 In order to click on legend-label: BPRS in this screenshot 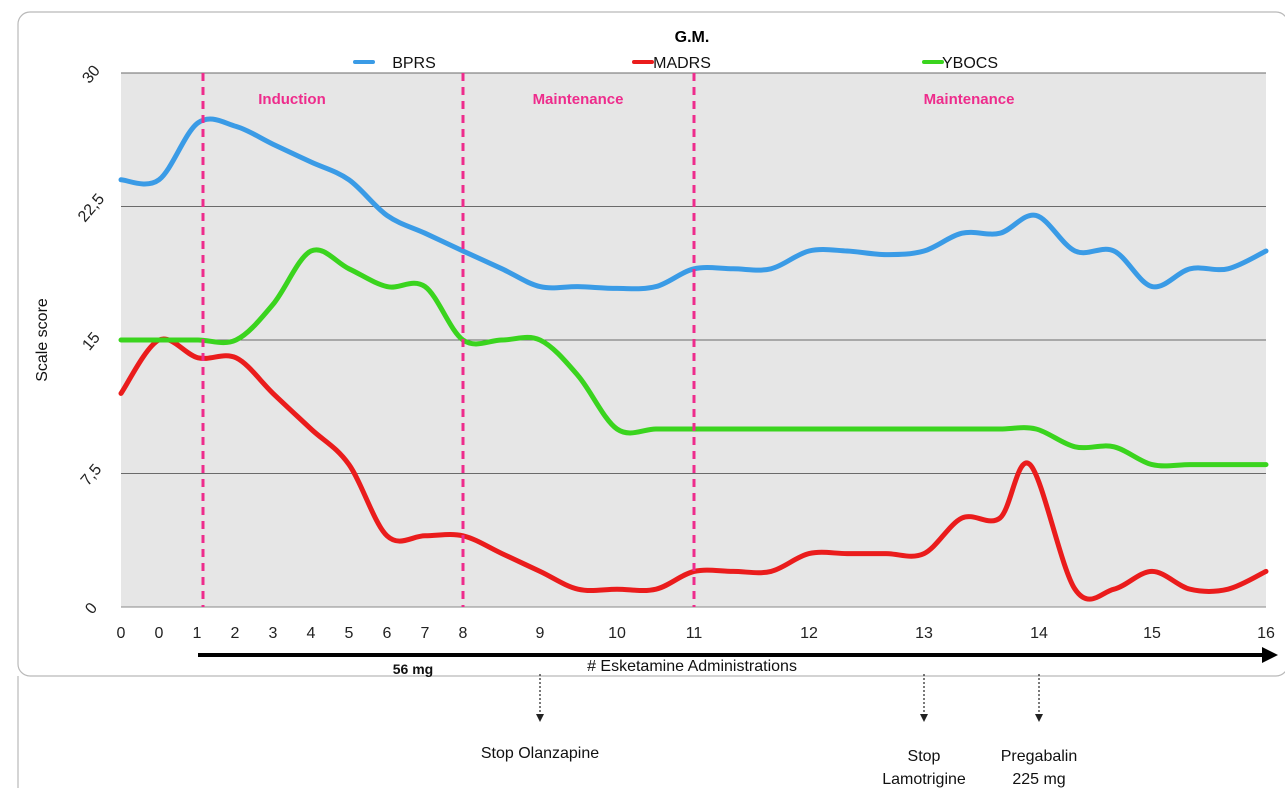, I will do `click(414, 63)`.